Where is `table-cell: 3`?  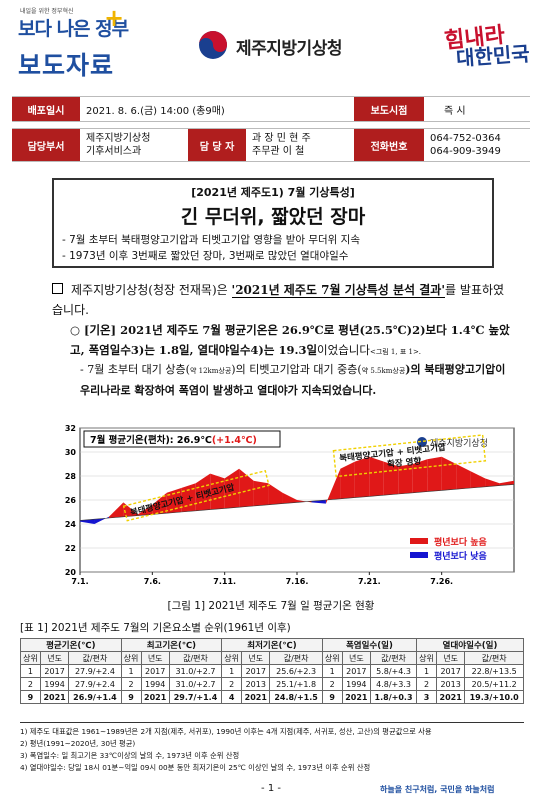
table-cell: 3 is located at coordinates (426, 697).